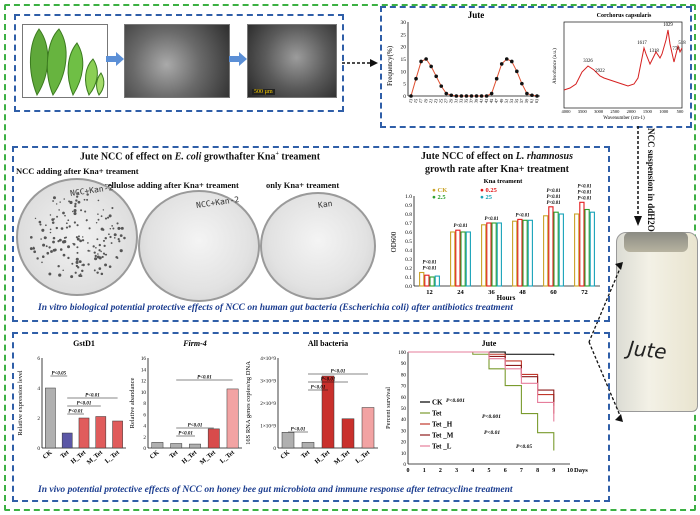  Describe the element at coordinates (144, 370) in the screenshot. I see `firm-chart-y-tick: 14` at that location.